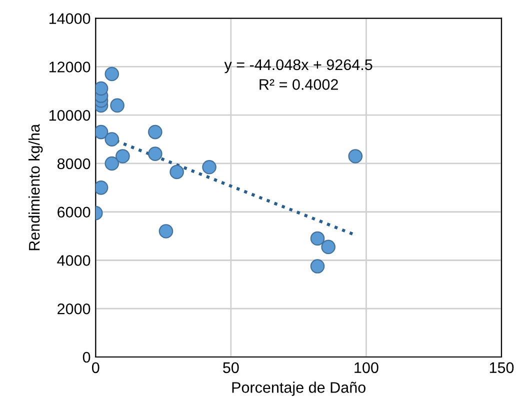  What do you see at coordinates (86, 357) in the screenshot?
I see `y-tick-label: 0` at bounding box center [86, 357].